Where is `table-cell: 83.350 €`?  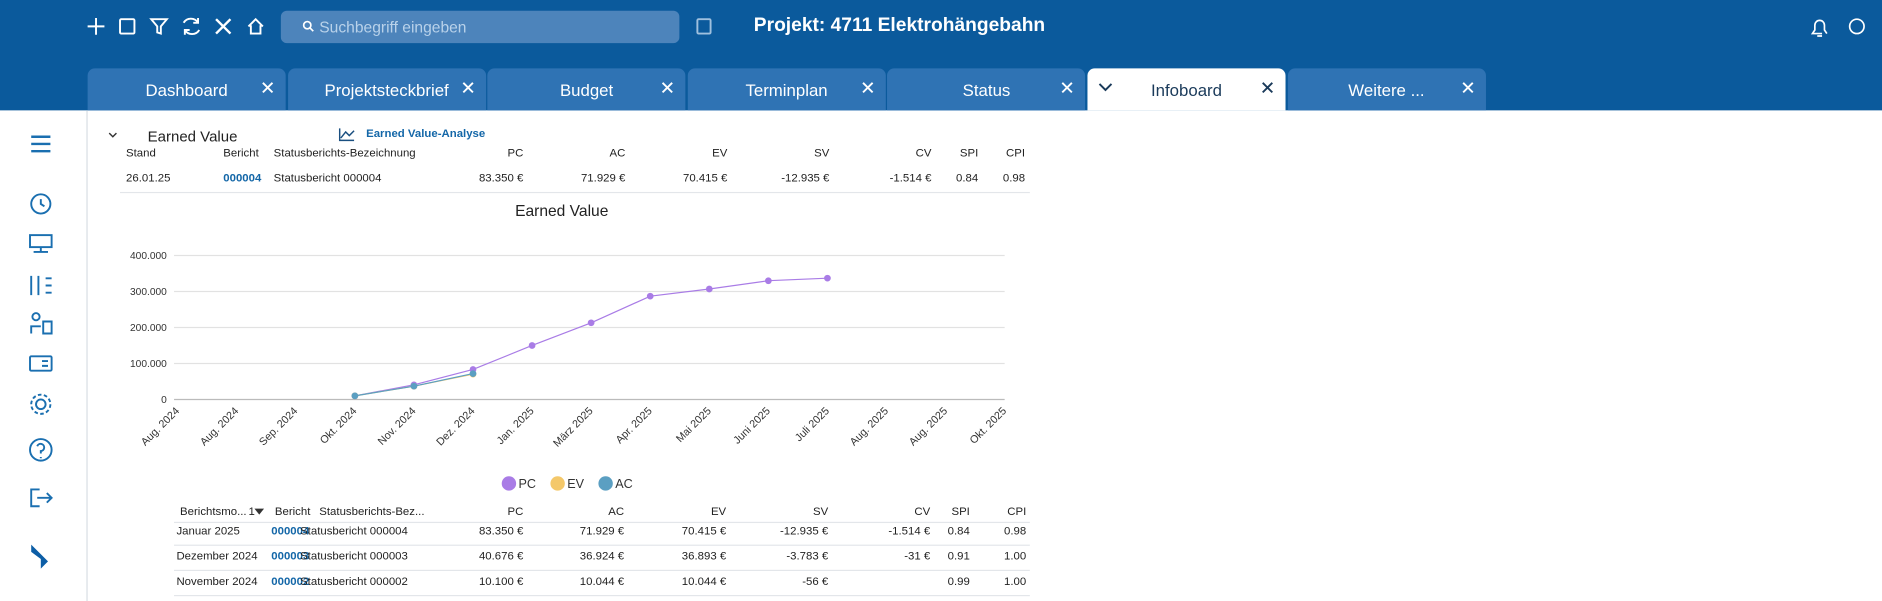 table-cell: 83.350 € is located at coordinates (501, 179).